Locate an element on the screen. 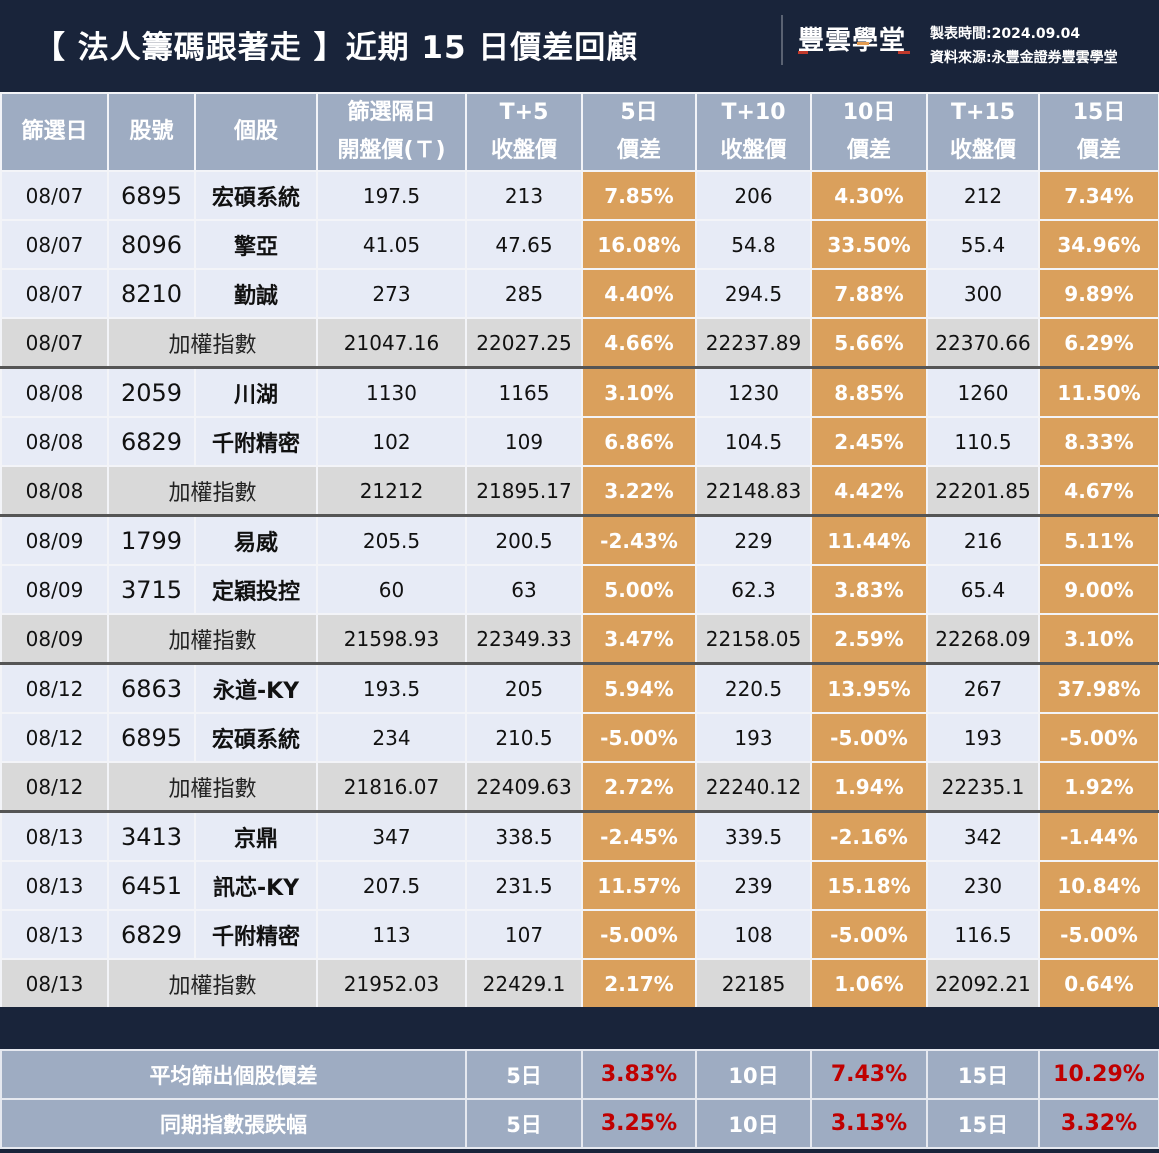  logo-accent-orange is located at coordinates (863, 43).